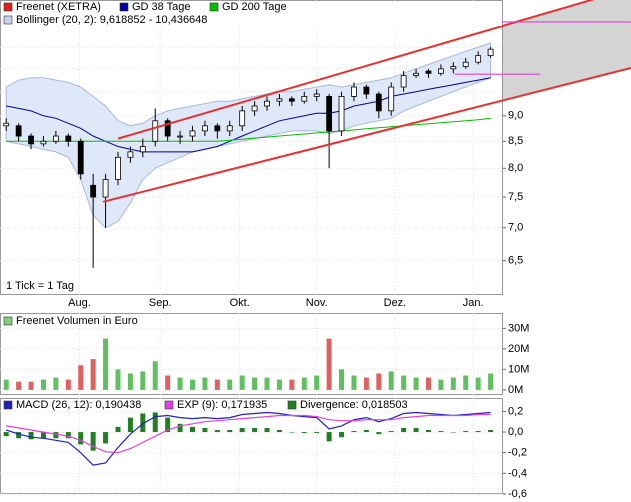 The width and height of the screenshot is (631, 502). What do you see at coordinates (240, 303) in the screenshot?
I see `x-tick-label: Okt.` at bounding box center [240, 303].